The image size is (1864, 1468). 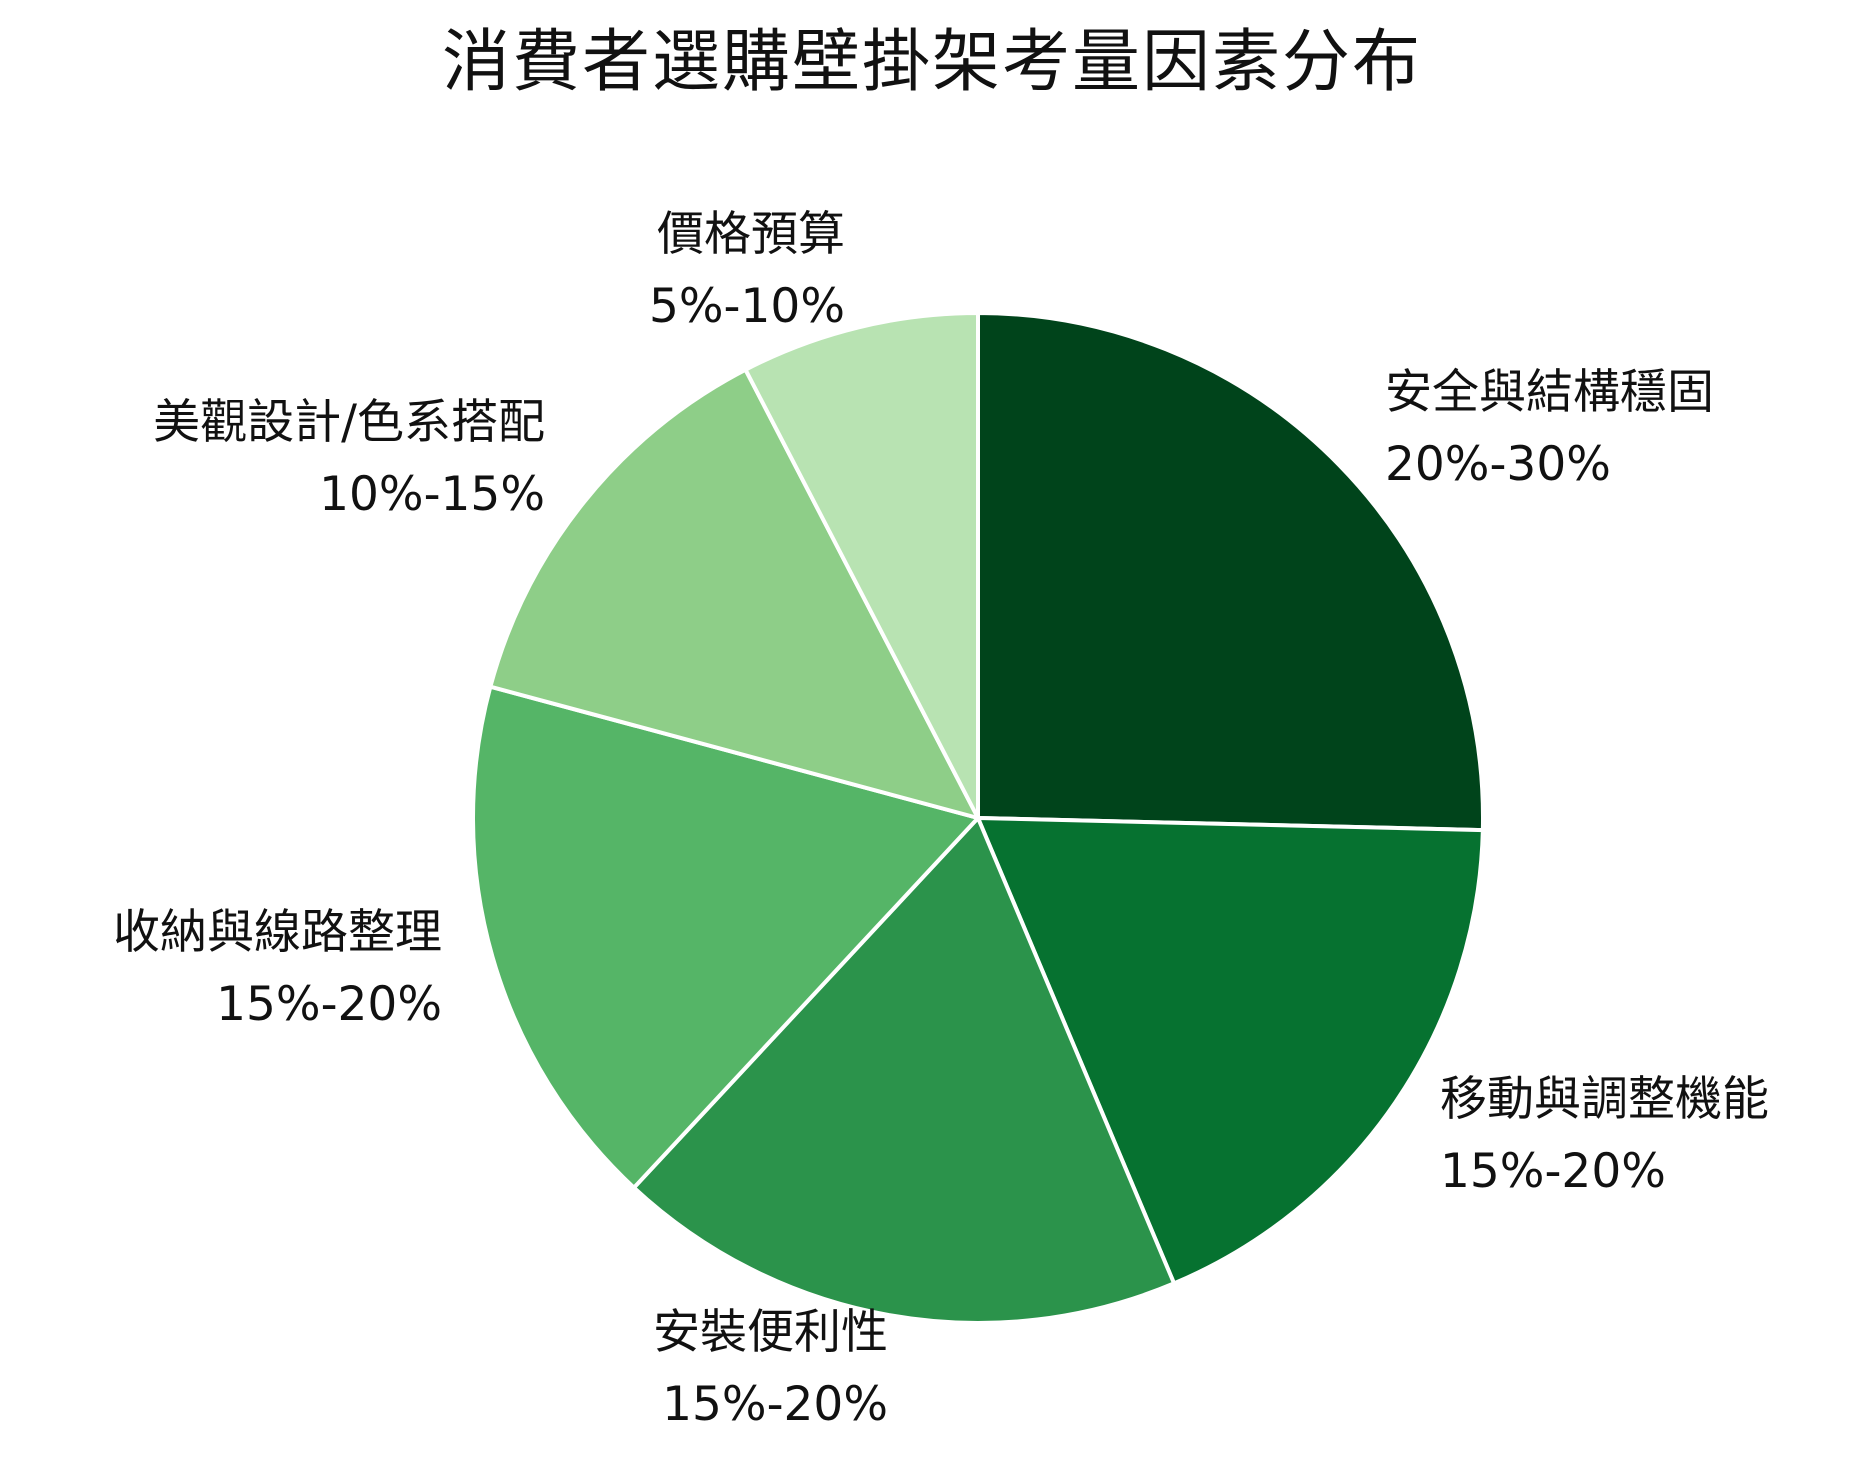 I want to click on slice-label-range-4: 15%-20%, so click(x=329, y=1004).